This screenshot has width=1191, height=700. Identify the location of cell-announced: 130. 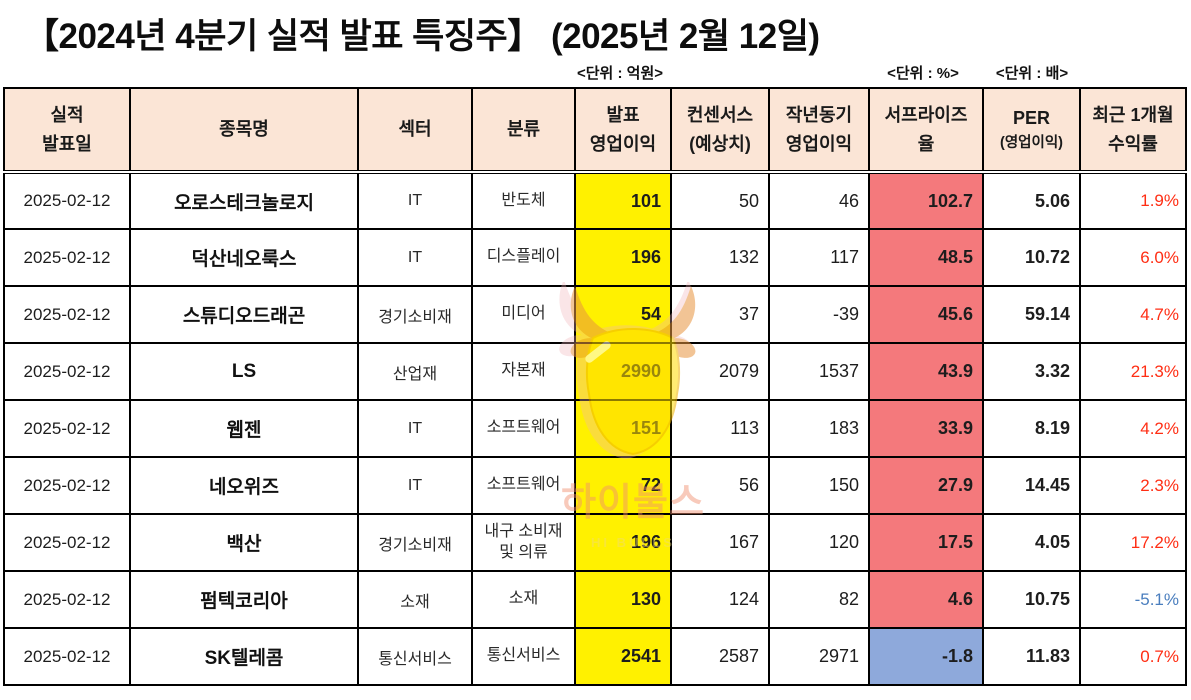
(623, 599).